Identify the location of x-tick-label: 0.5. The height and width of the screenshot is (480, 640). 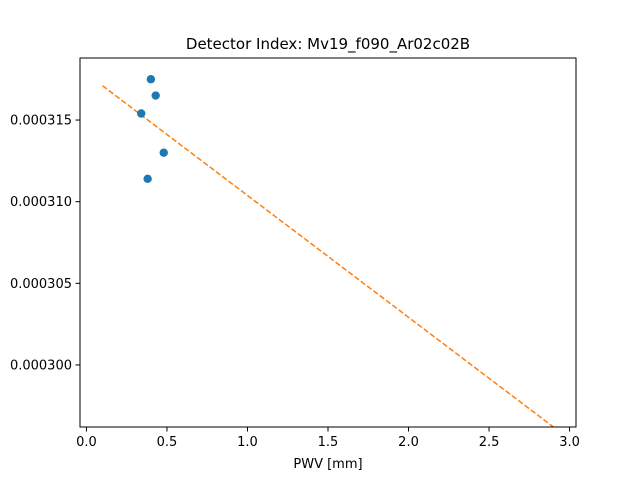
(167, 442).